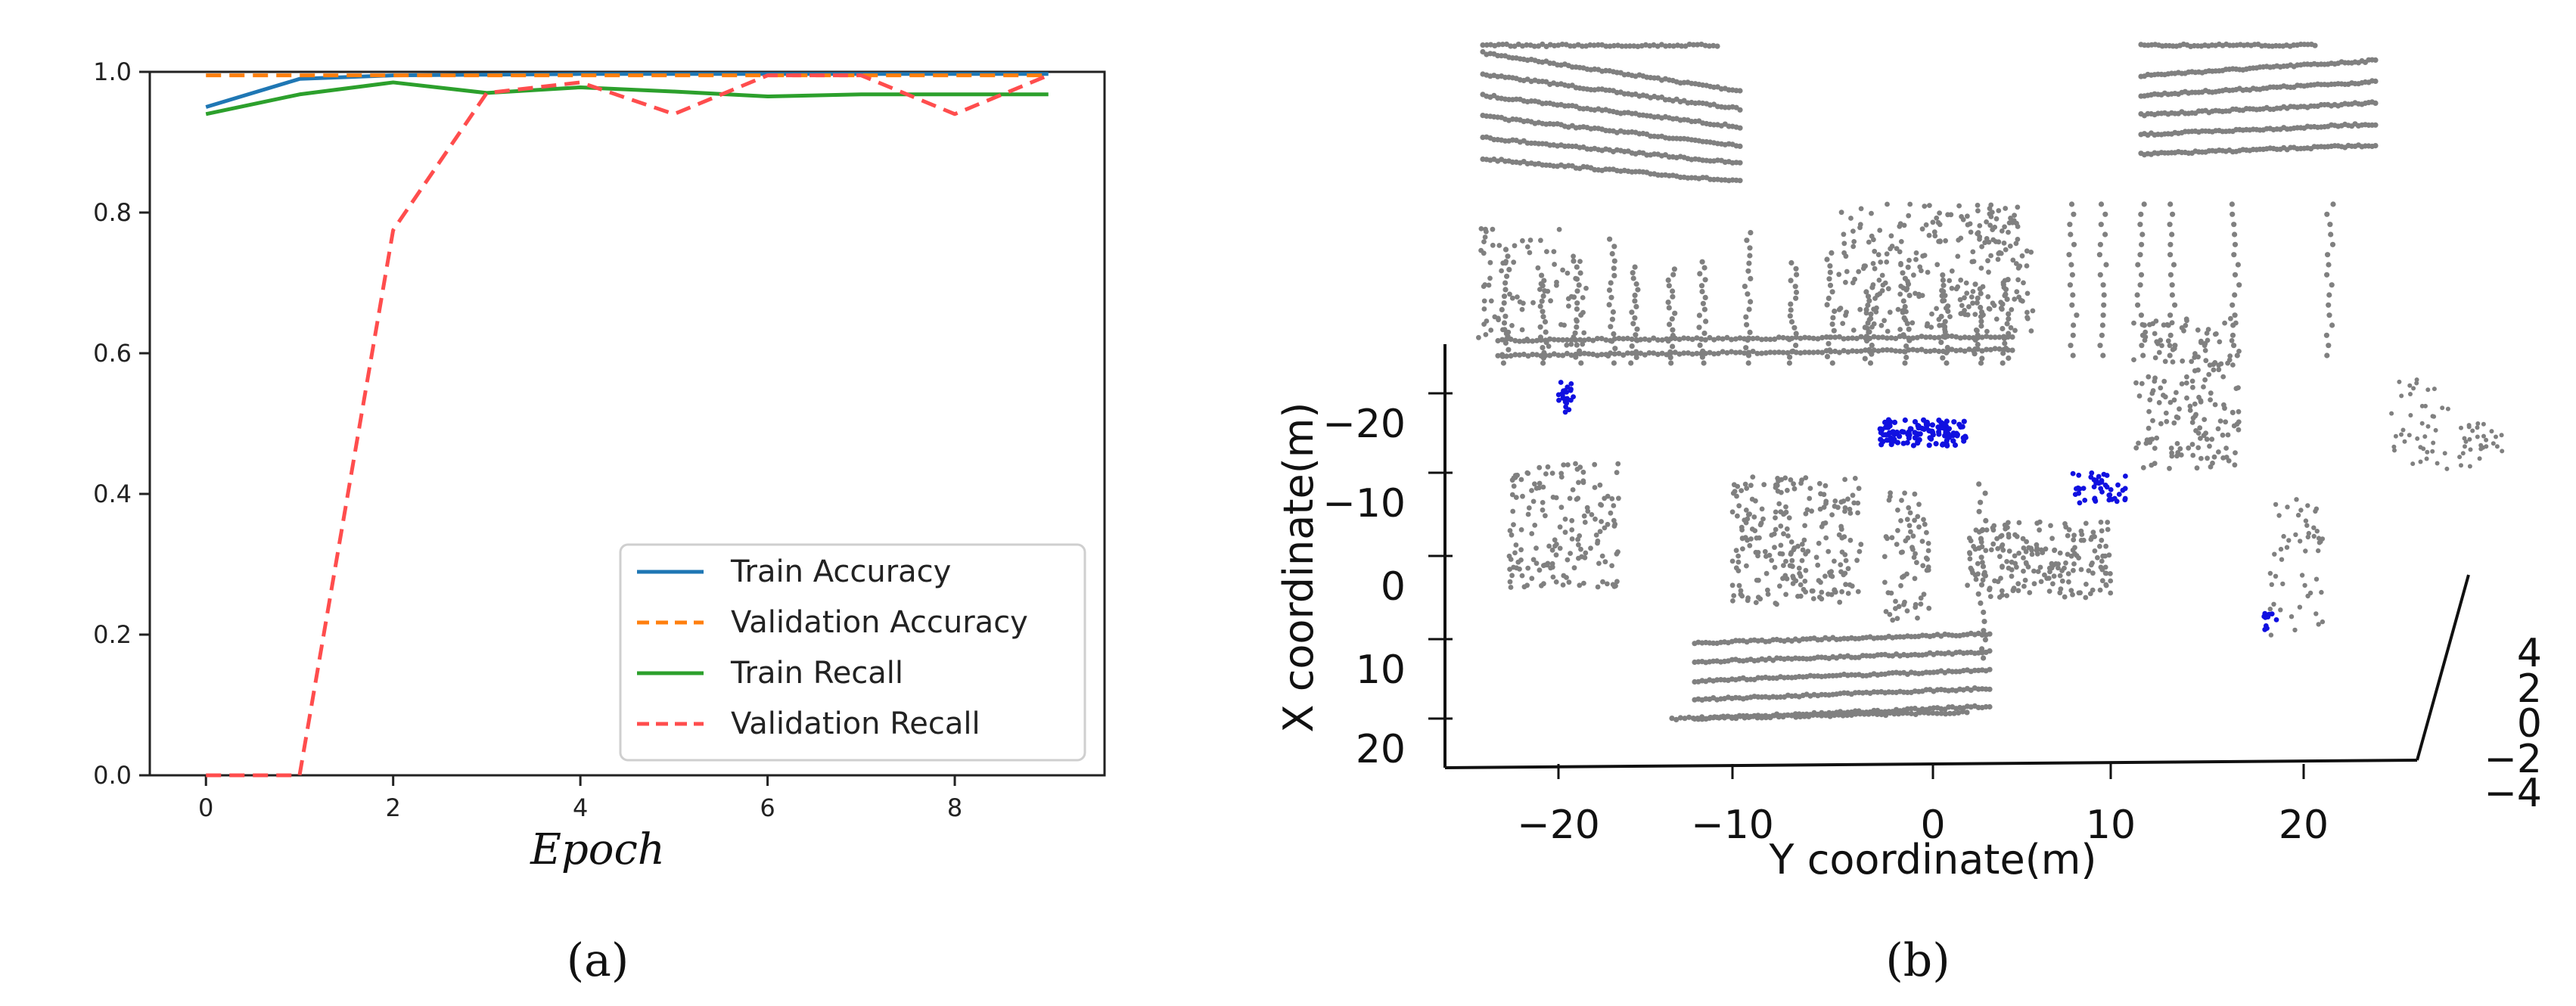  Describe the element at coordinates (112, 634) in the screenshot. I see `y-tick-label: 0.2` at that location.